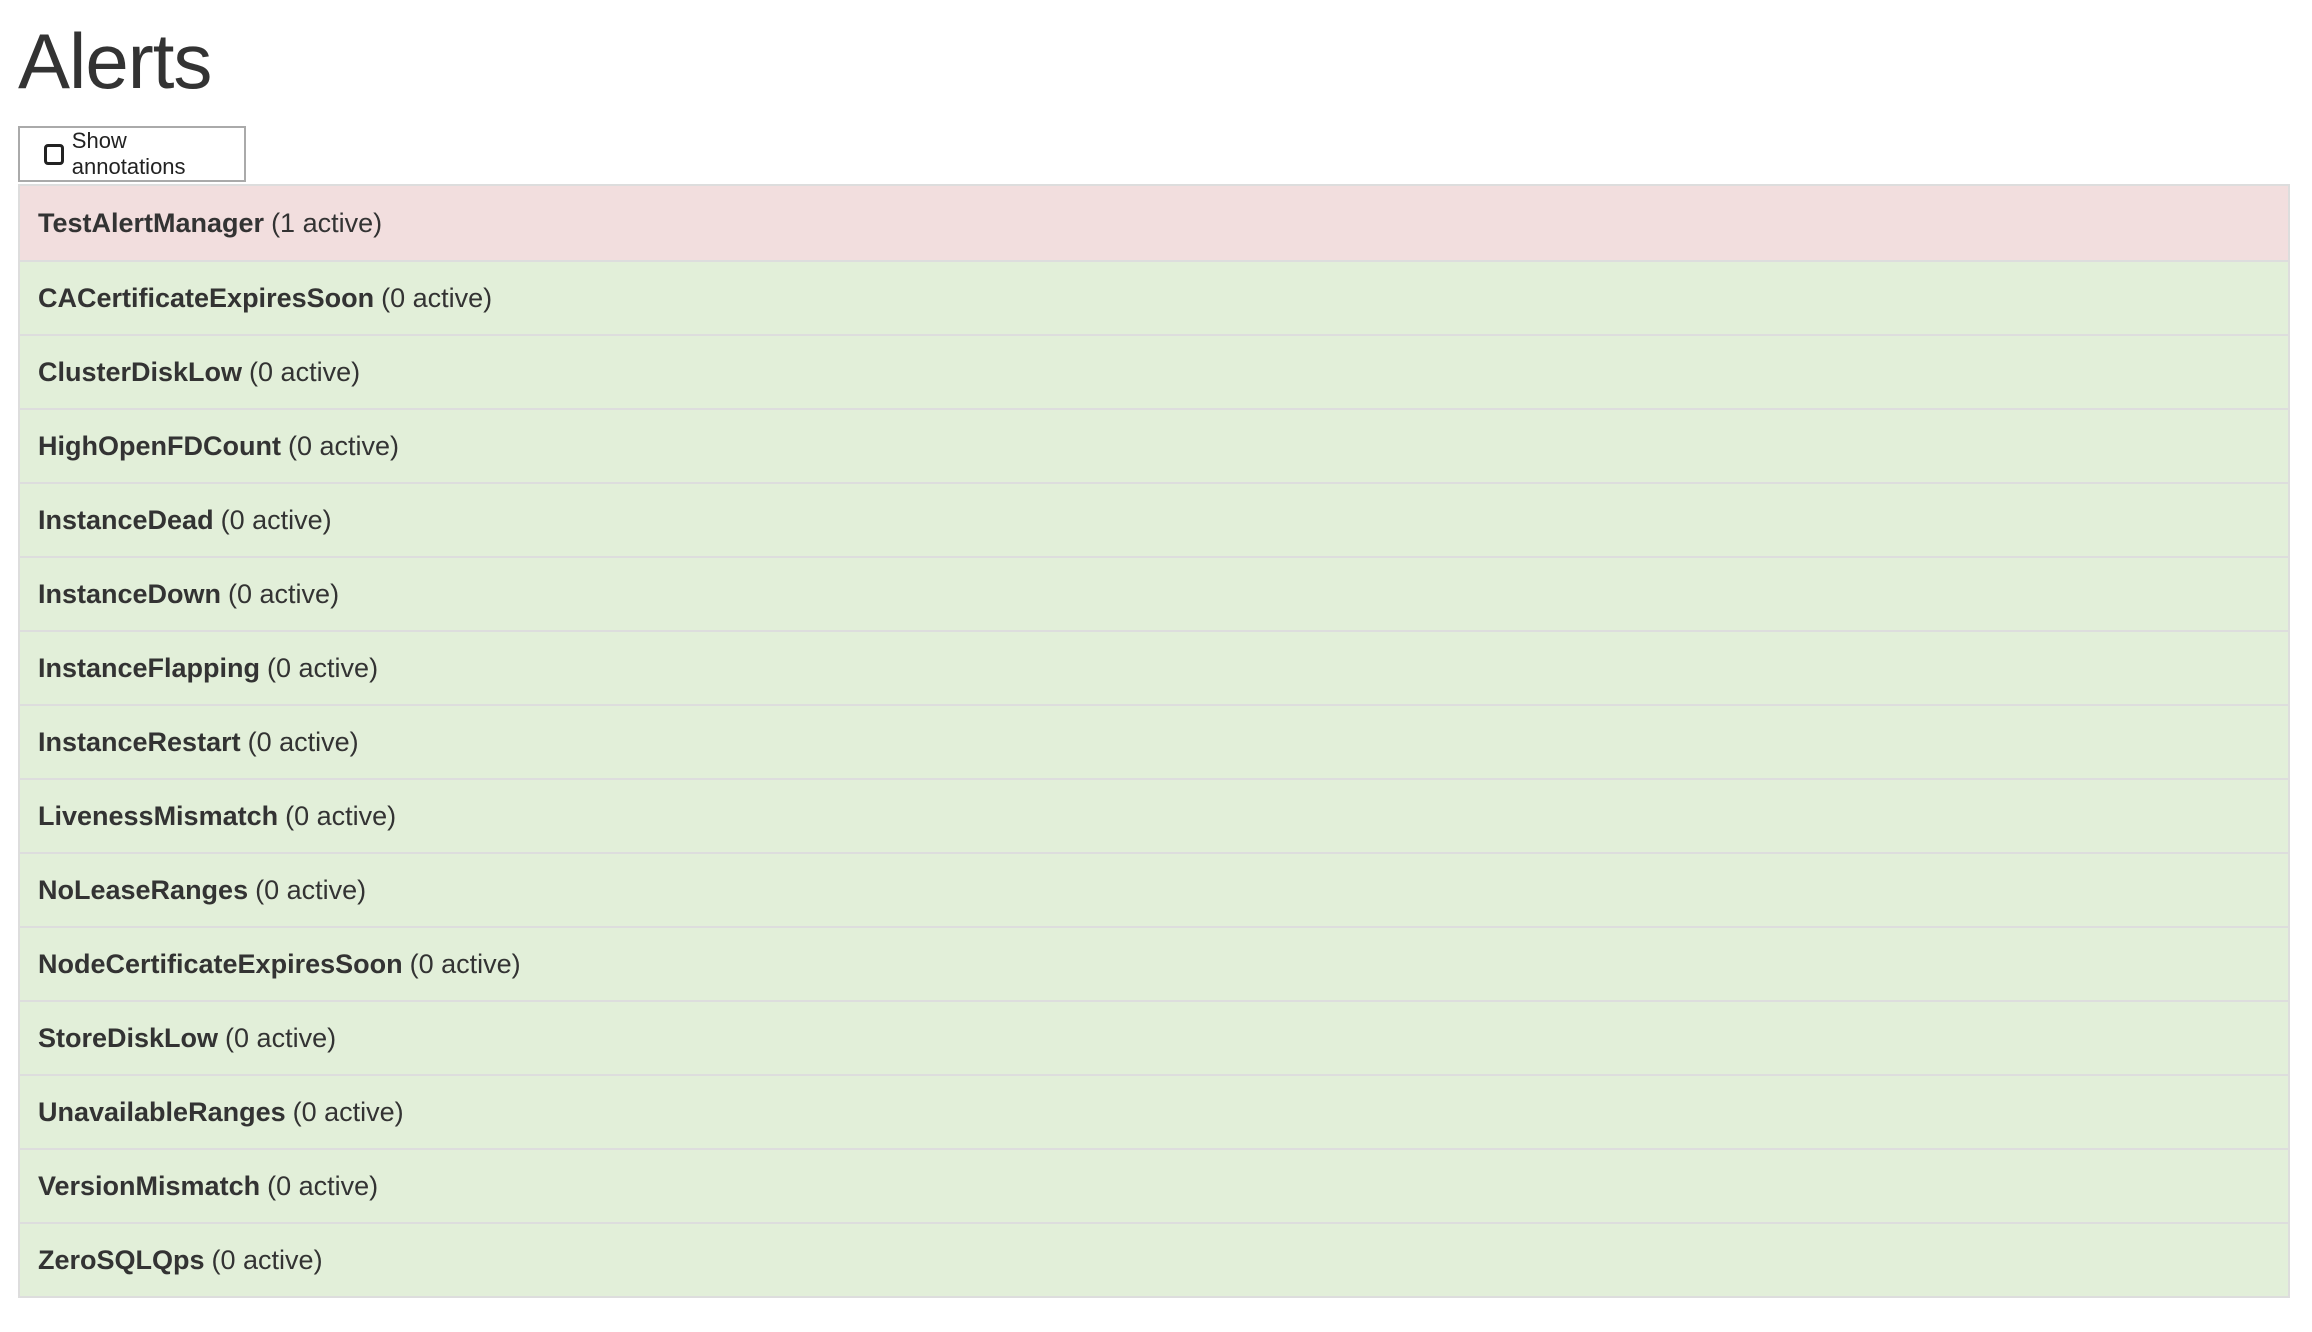 The width and height of the screenshot is (2312, 1332). What do you see at coordinates (1154, 667) in the screenshot?
I see `alert-row: InstanceFlapping (0 active)` at bounding box center [1154, 667].